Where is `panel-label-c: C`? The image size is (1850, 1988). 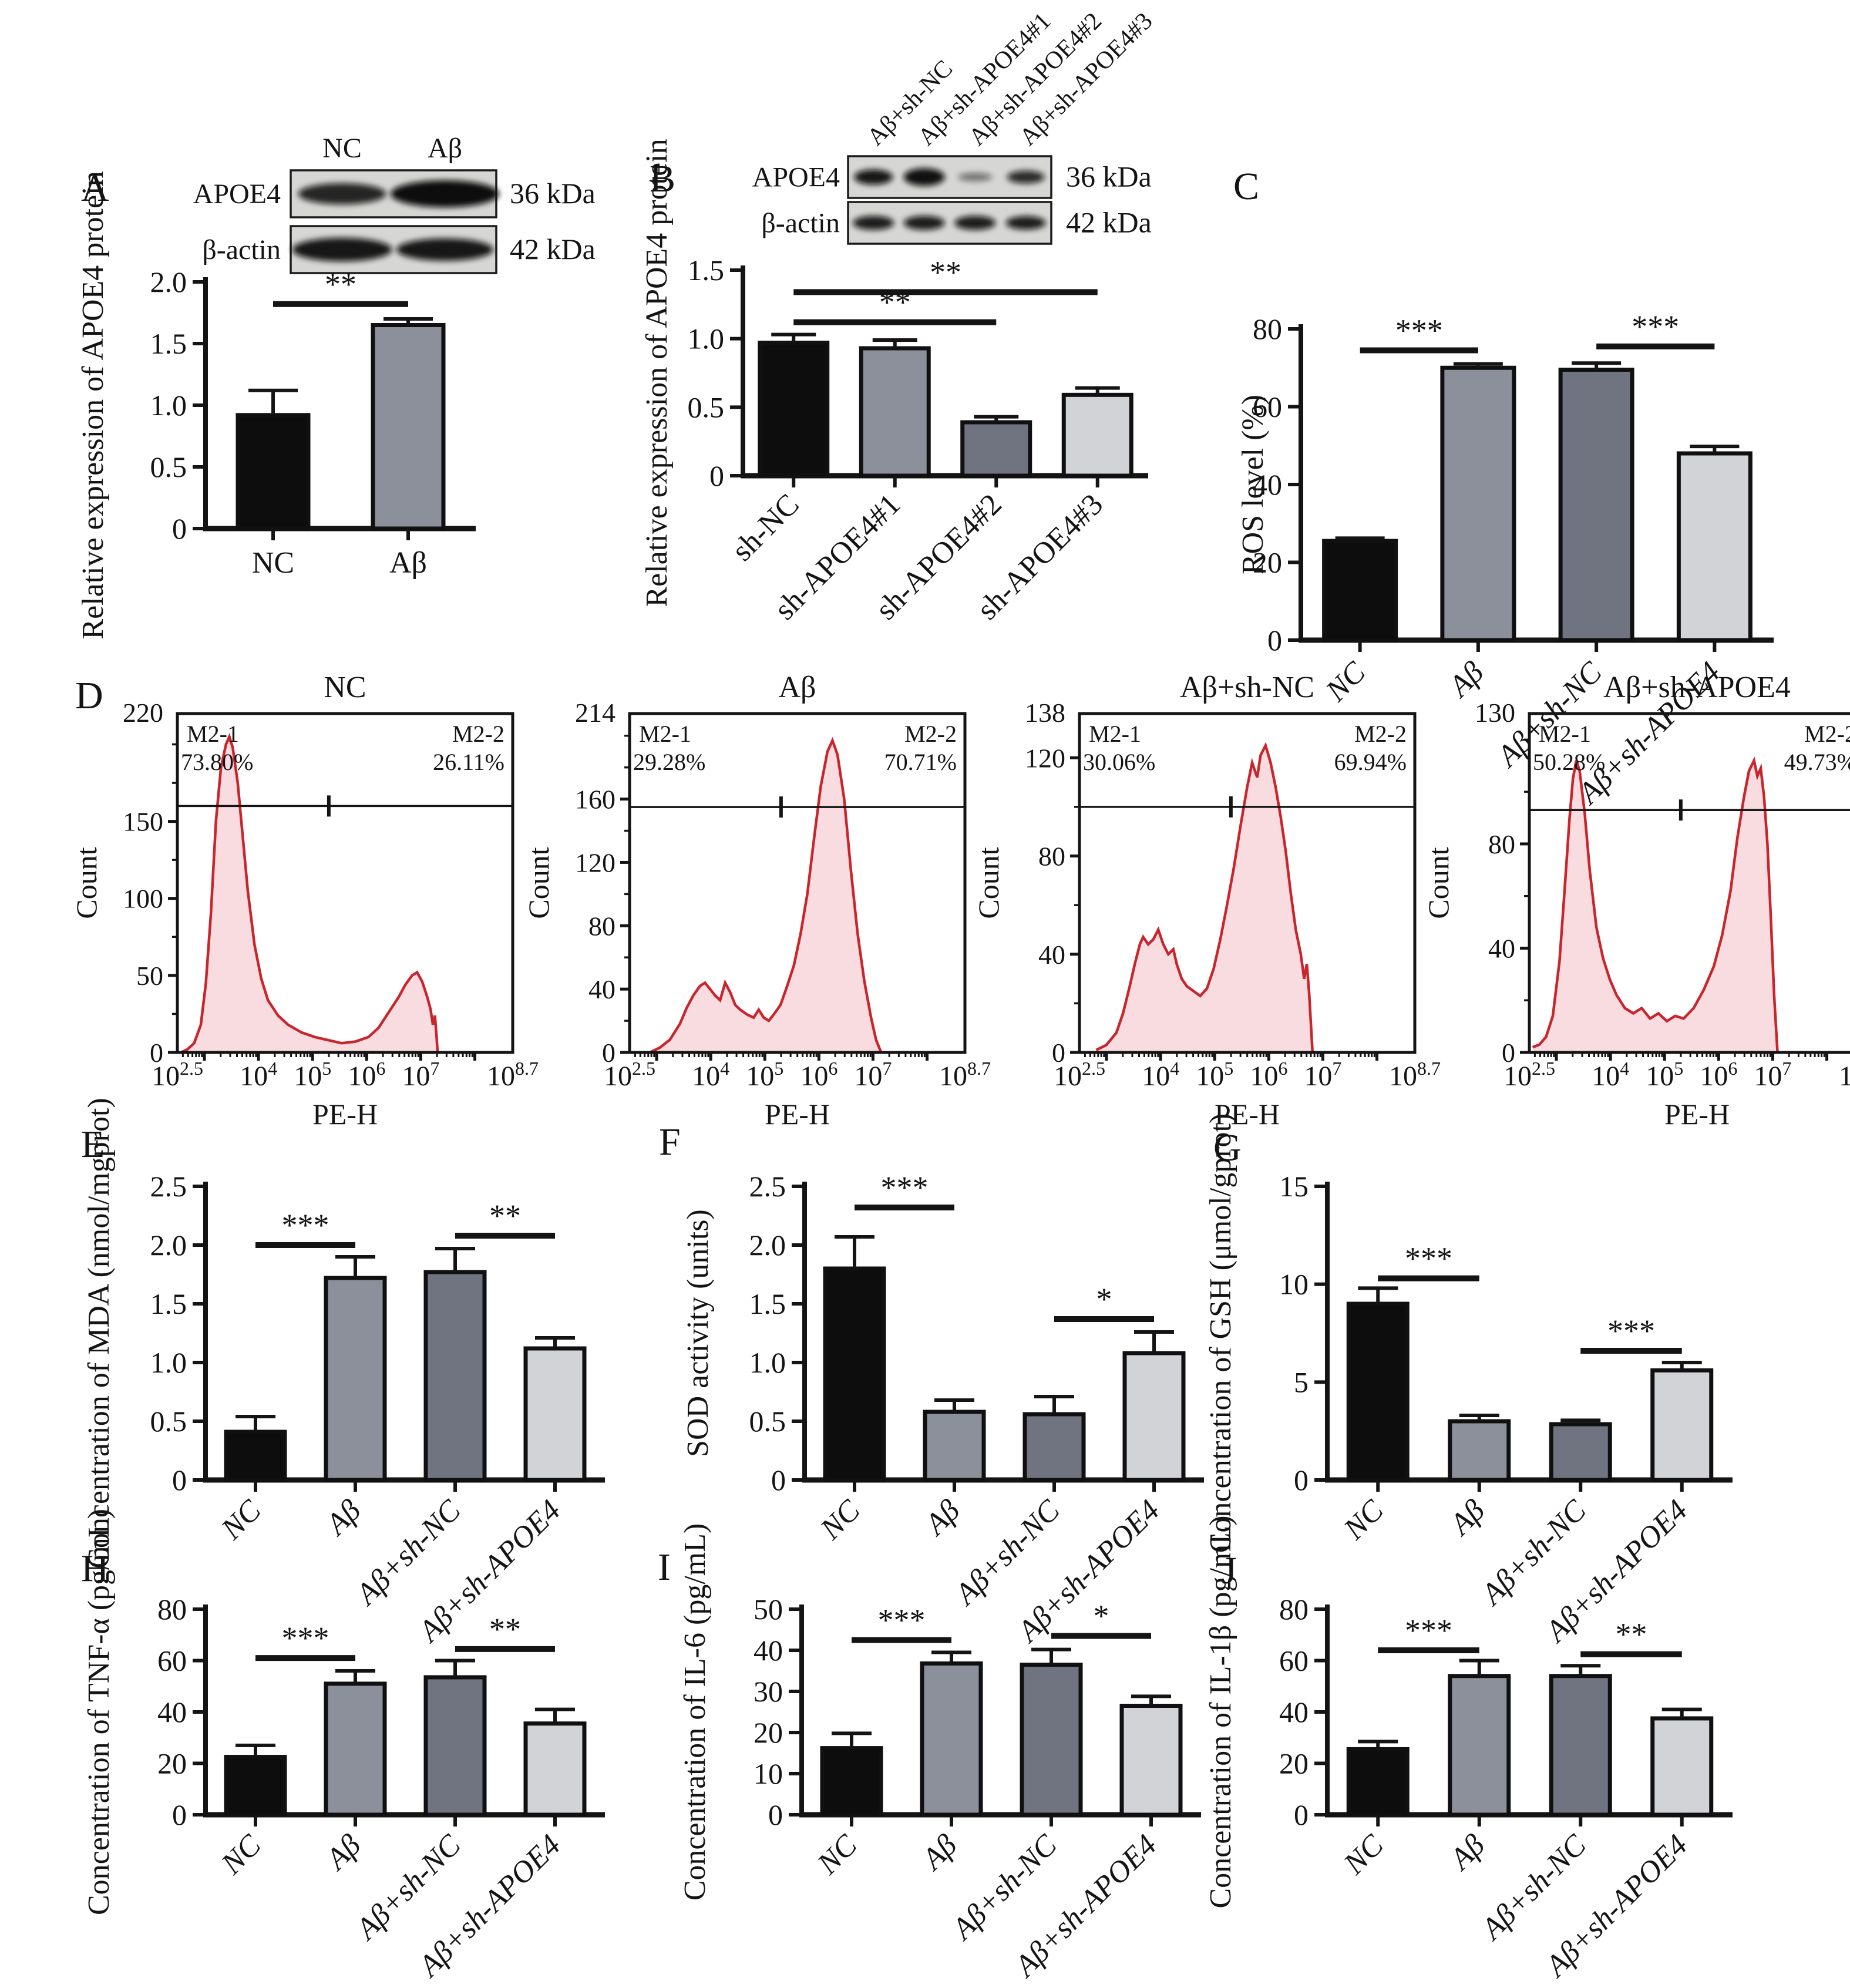 panel-label-c: C is located at coordinates (1246, 186).